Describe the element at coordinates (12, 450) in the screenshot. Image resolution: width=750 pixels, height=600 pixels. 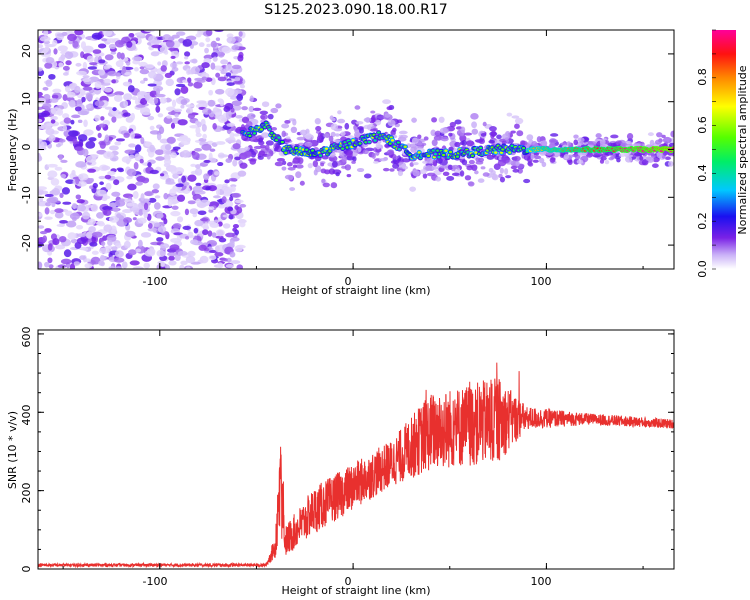
I see `snr-ylabel: SNR (10 * v/v)` at that location.